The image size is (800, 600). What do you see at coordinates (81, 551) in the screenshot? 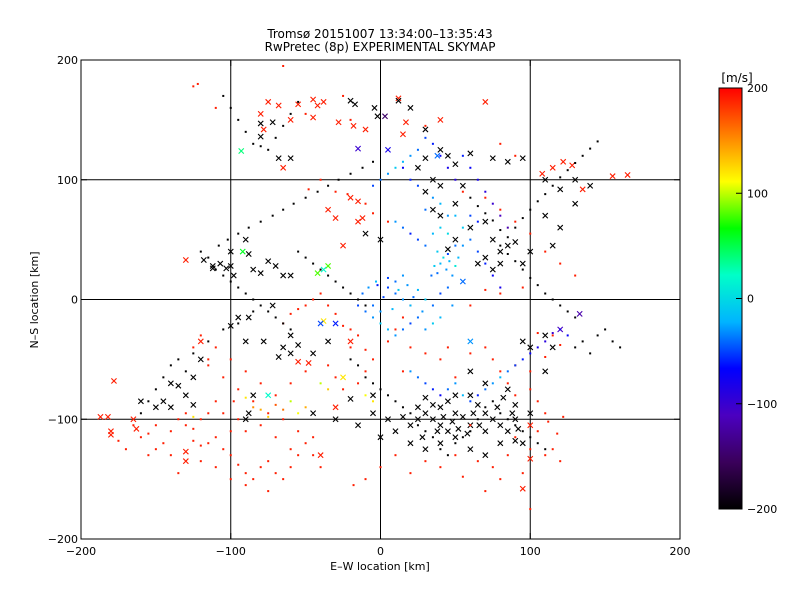
I see `x-tick-label: −200` at bounding box center [81, 551].